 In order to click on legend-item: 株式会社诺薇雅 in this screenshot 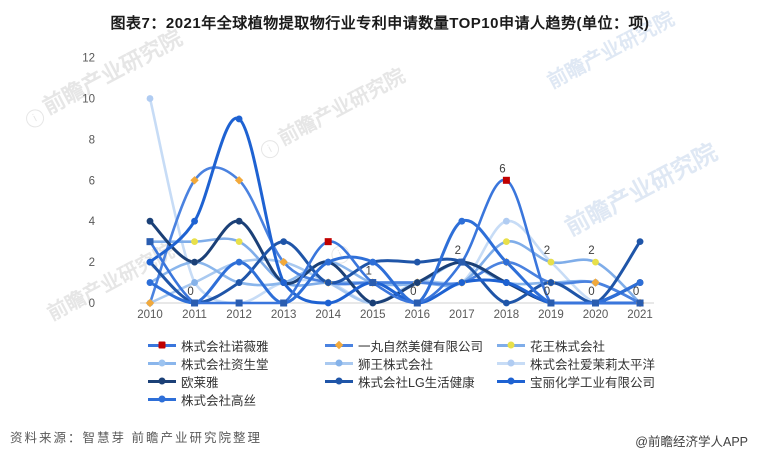, I will do `click(236, 345)`.